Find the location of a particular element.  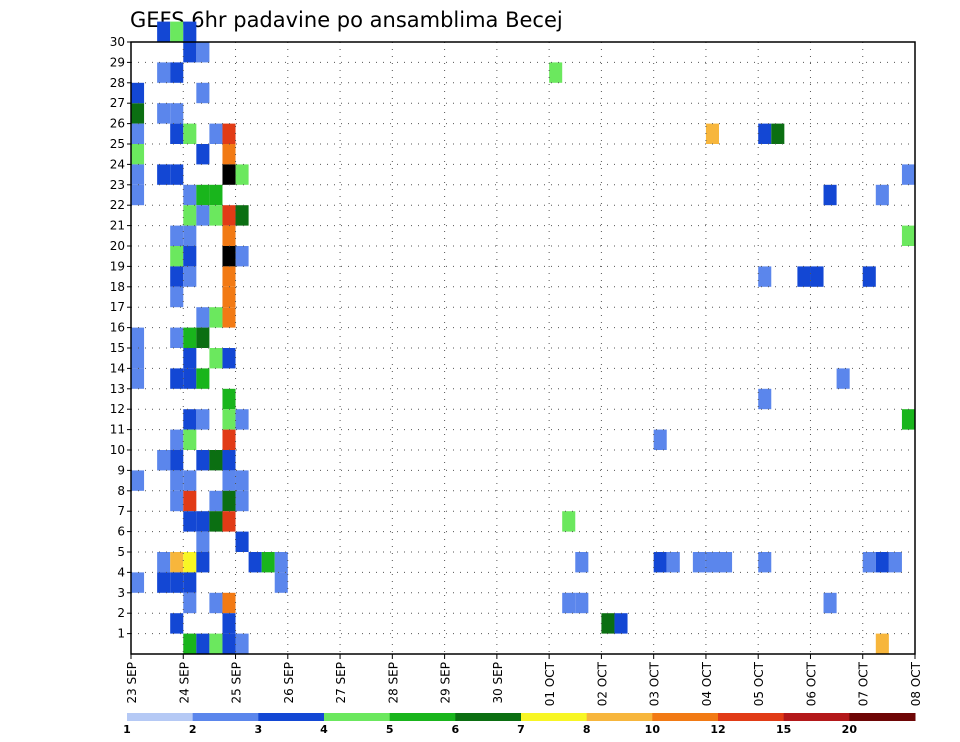

y-tick-label: 19 is located at coordinates (117, 266).